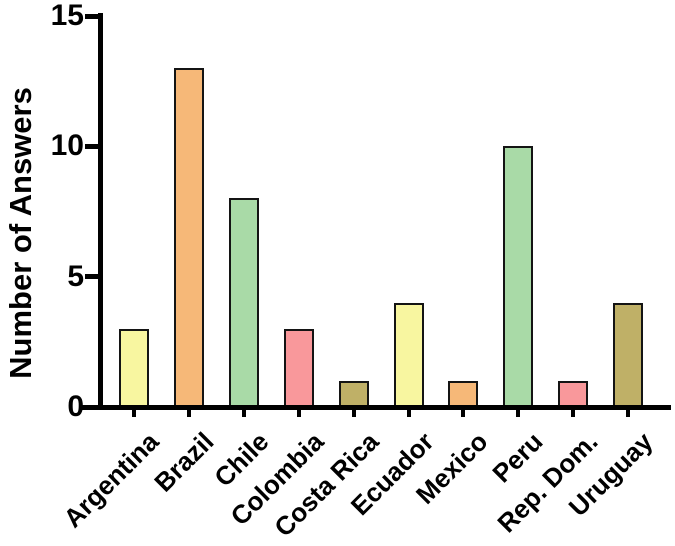  Describe the element at coordinates (408, 354) in the screenshot. I see `bar-ecuador` at that location.